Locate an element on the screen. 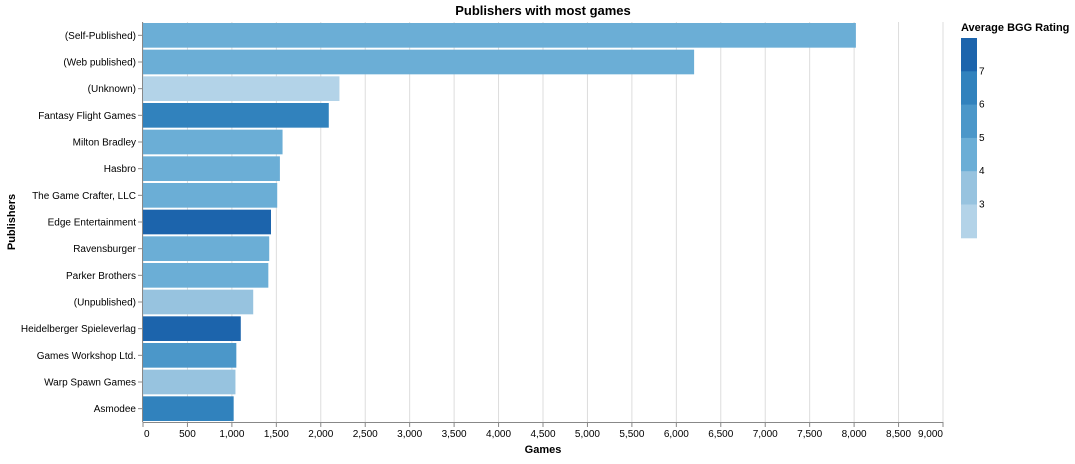 This screenshot has width=1075, height=464. y-tick-label: Asmodee is located at coordinates (115, 409).